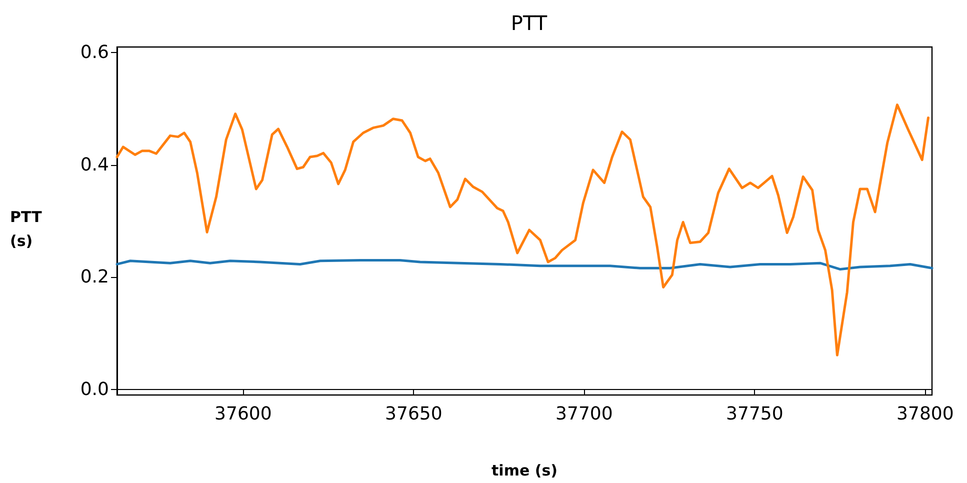 Image resolution: width=967 pixels, height=483 pixels. I want to click on x-tick-label: 37800, so click(925, 414).